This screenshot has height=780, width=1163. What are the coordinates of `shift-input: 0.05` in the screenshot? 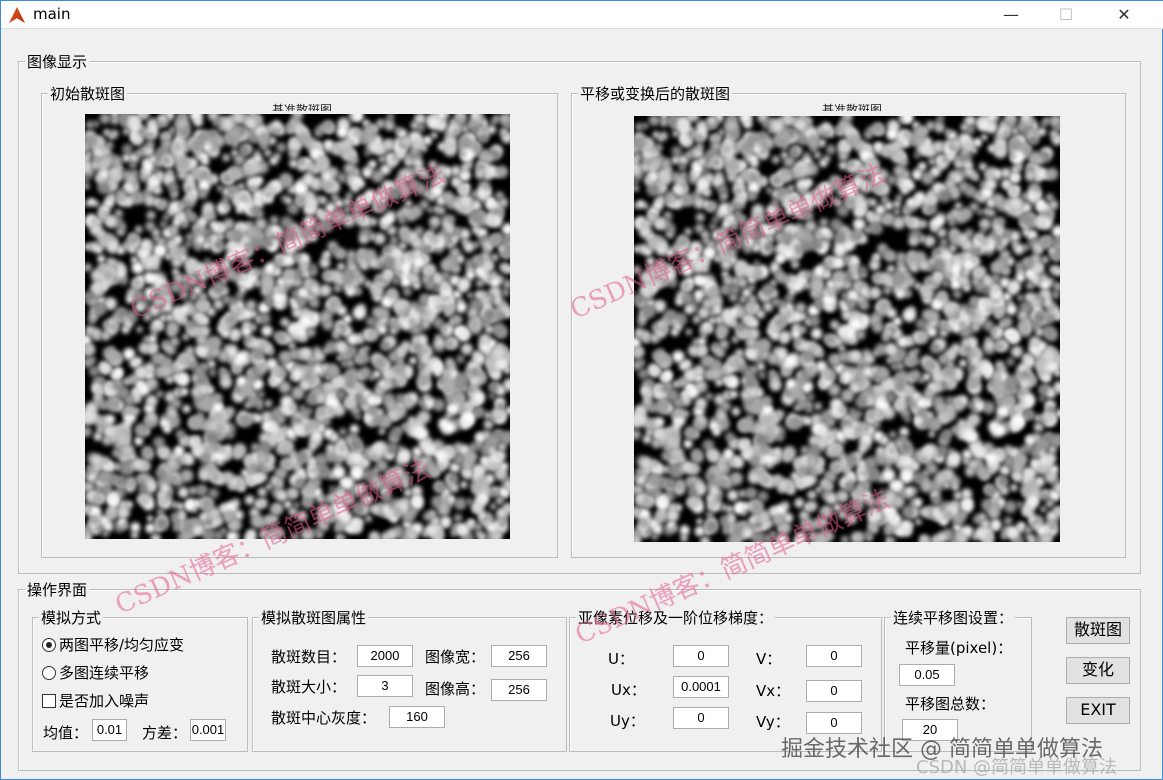 It's located at (927, 675).